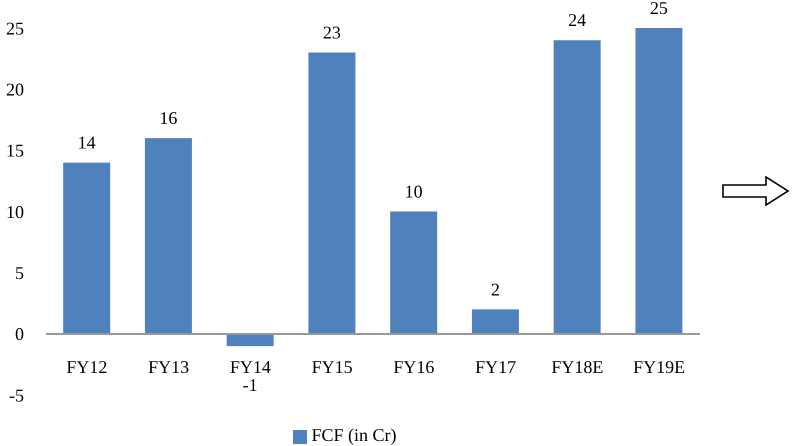 Image resolution: width=800 pixels, height=446 pixels. Describe the element at coordinates (331, 32) in the screenshot. I see `data-label: 23` at that location.